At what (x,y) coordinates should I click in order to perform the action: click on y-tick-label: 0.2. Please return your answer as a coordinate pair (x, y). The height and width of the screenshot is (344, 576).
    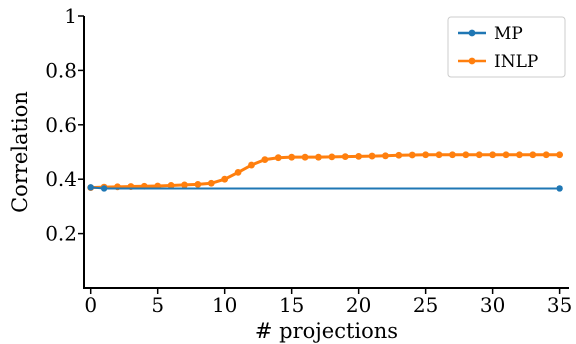
    Looking at the image, I should click on (61, 234).